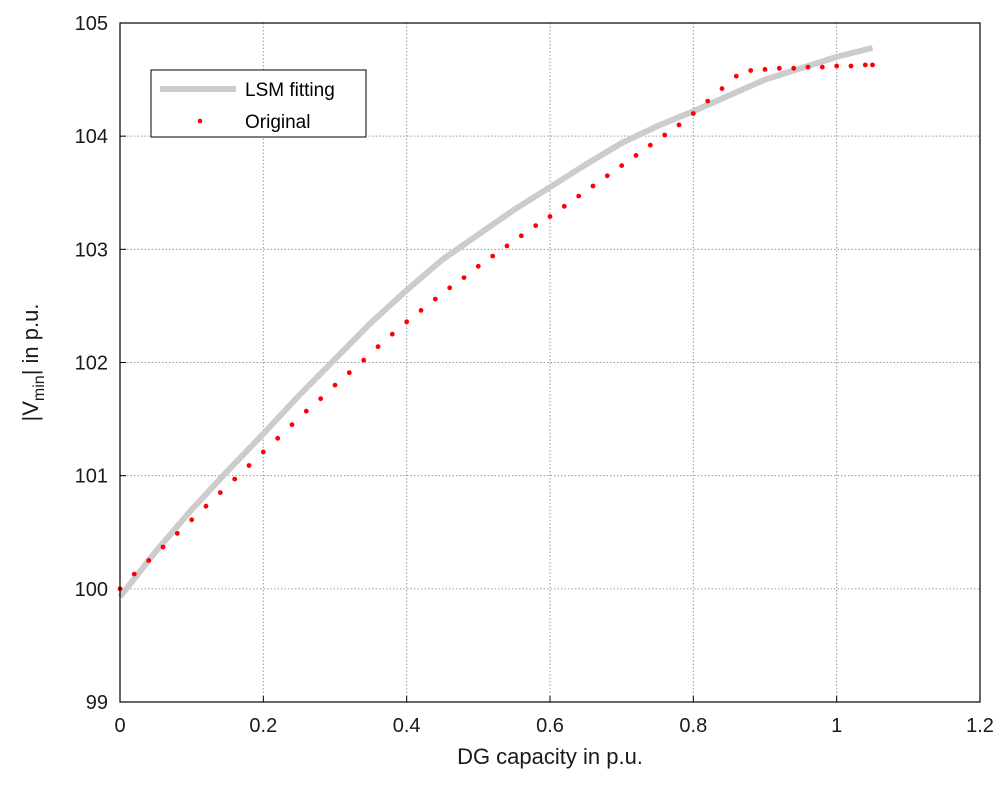 The image size is (1007, 798). Describe the element at coordinates (97, 703) in the screenshot. I see `y-tick-label: 99` at that location.